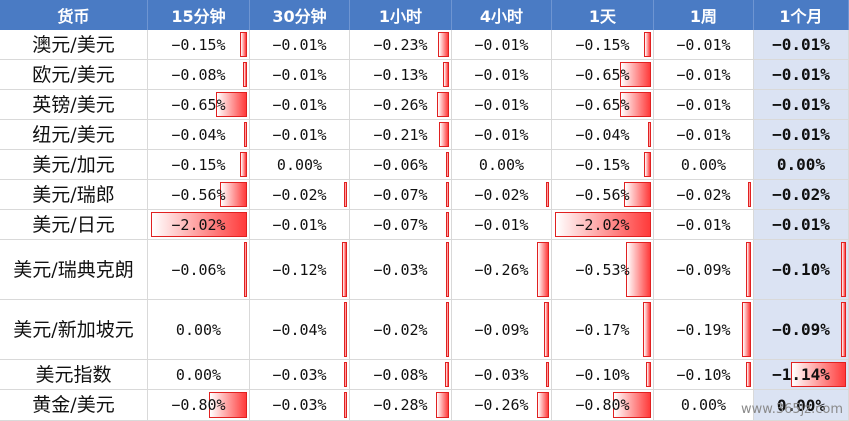 The height and width of the screenshot is (421, 849). Describe the element at coordinates (300, 15) in the screenshot. I see `column-header: 30分钟` at that location.